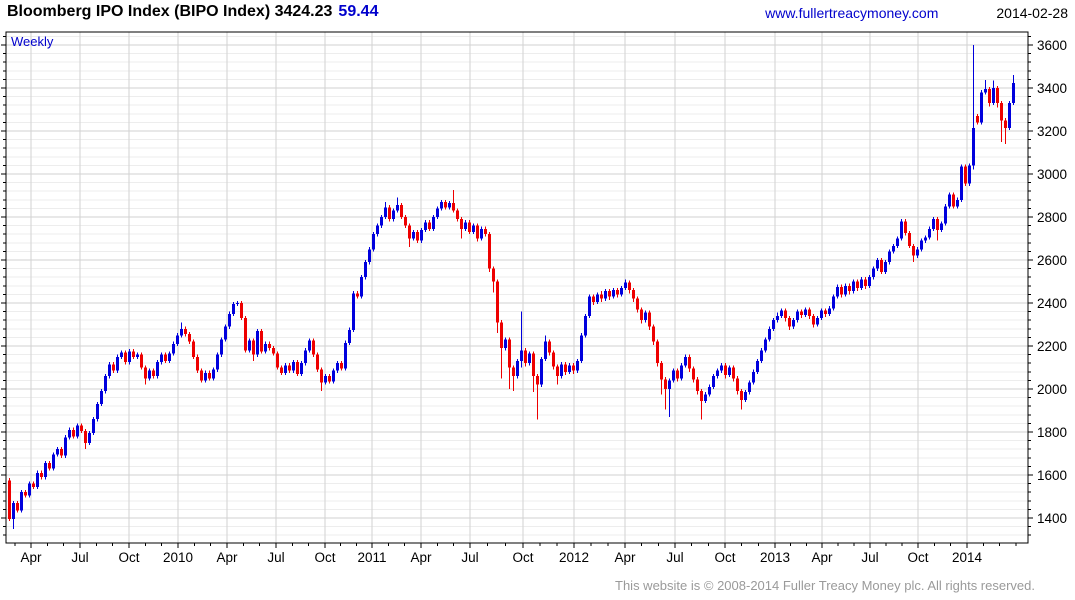 Image resolution: width=1075 pixels, height=600 pixels. I want to click on timeframe-label: Weekly, so click(32, 41).